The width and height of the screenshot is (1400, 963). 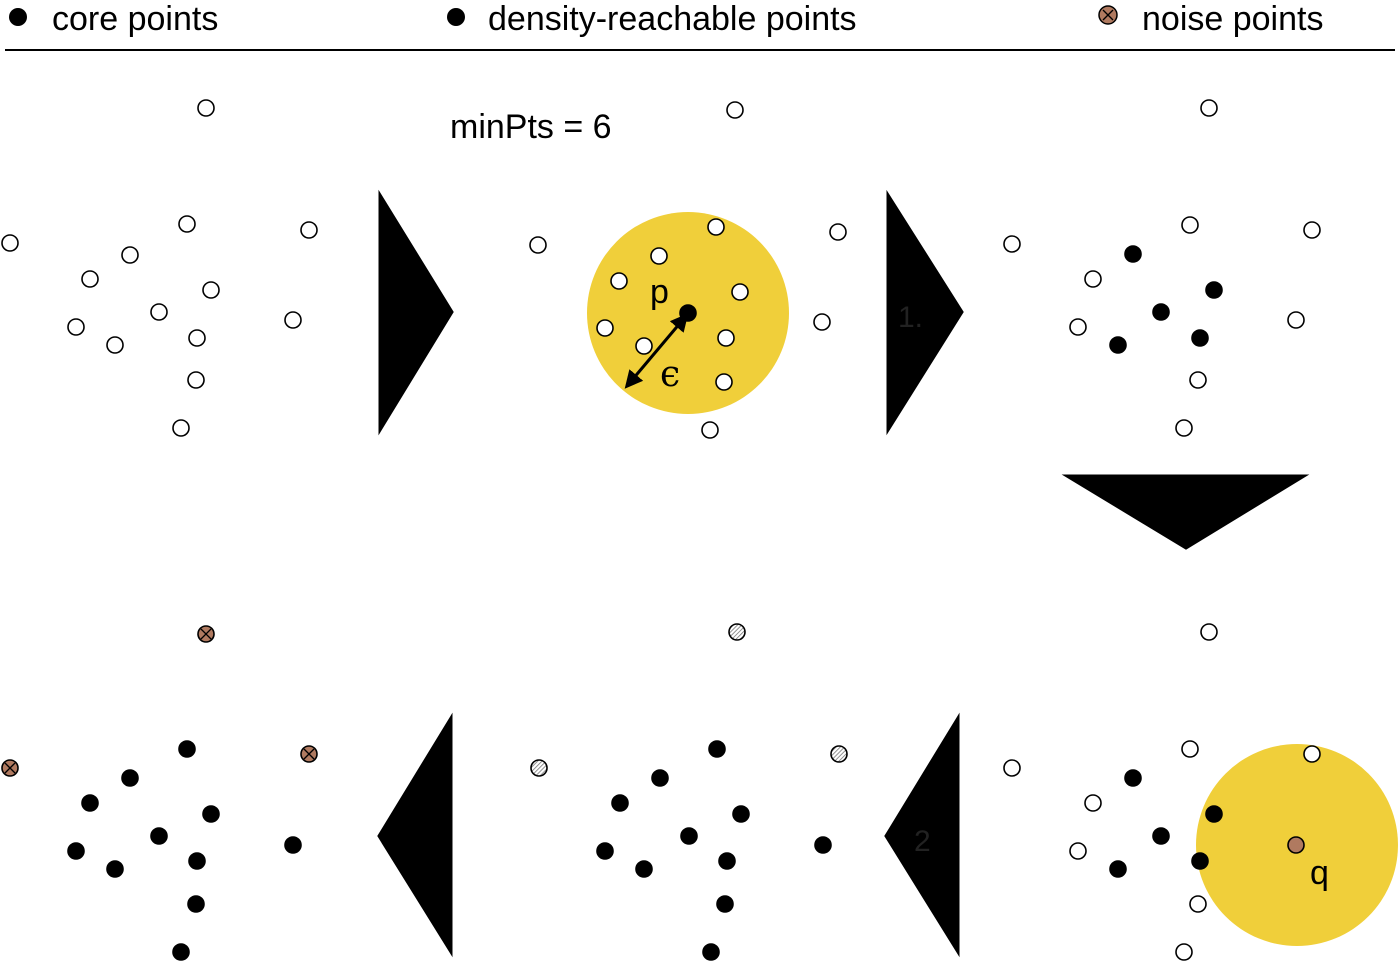 What do you see at coordinates (159, 793) in the screenshot?
I see `panel-final-clusters` at bounding box center [159, 793].